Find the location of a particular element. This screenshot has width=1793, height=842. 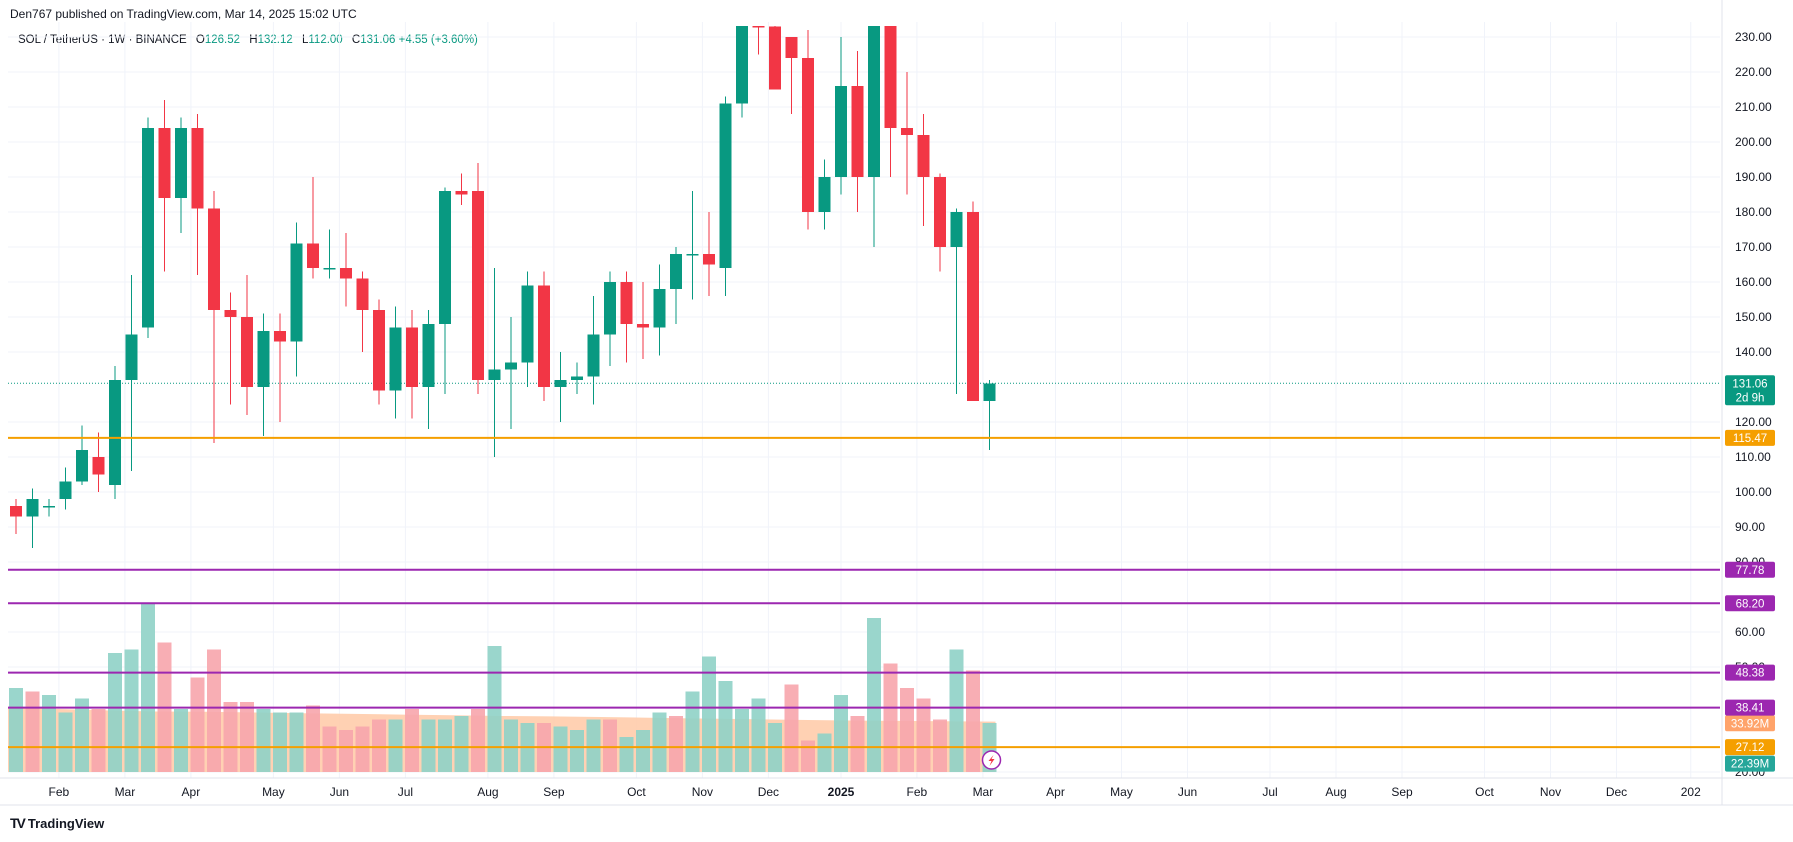

price-tick-label: 160.00 is located at coordinates (1753, 282).